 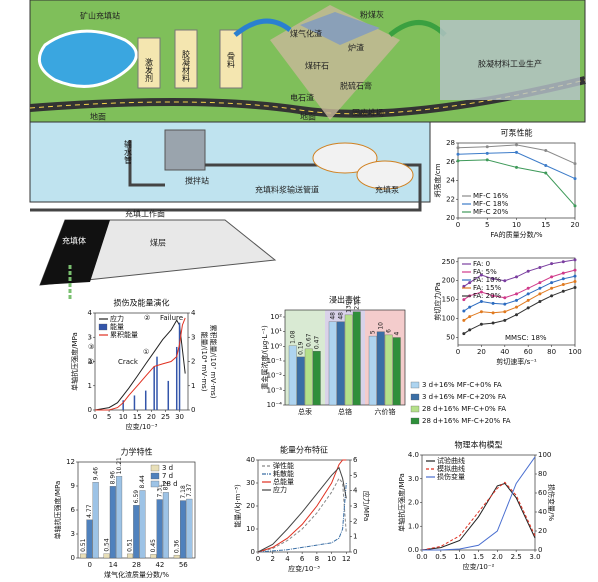 I want to click on legend-label: 3 d+16% MF-C+0% FA, so click(x=462, y=385).